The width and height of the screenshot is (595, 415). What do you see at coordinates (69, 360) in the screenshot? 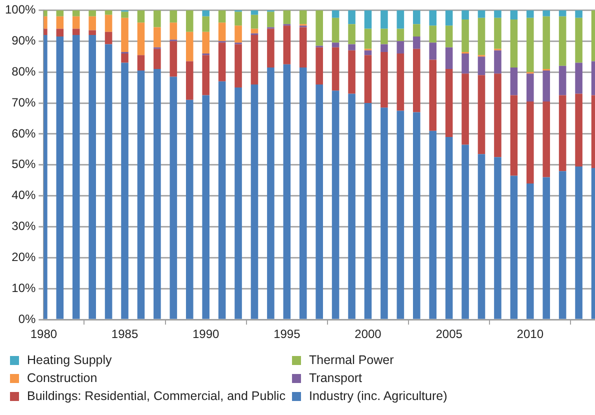
I see `legend-label: Heating Supply` at bounding box center [69, 360].